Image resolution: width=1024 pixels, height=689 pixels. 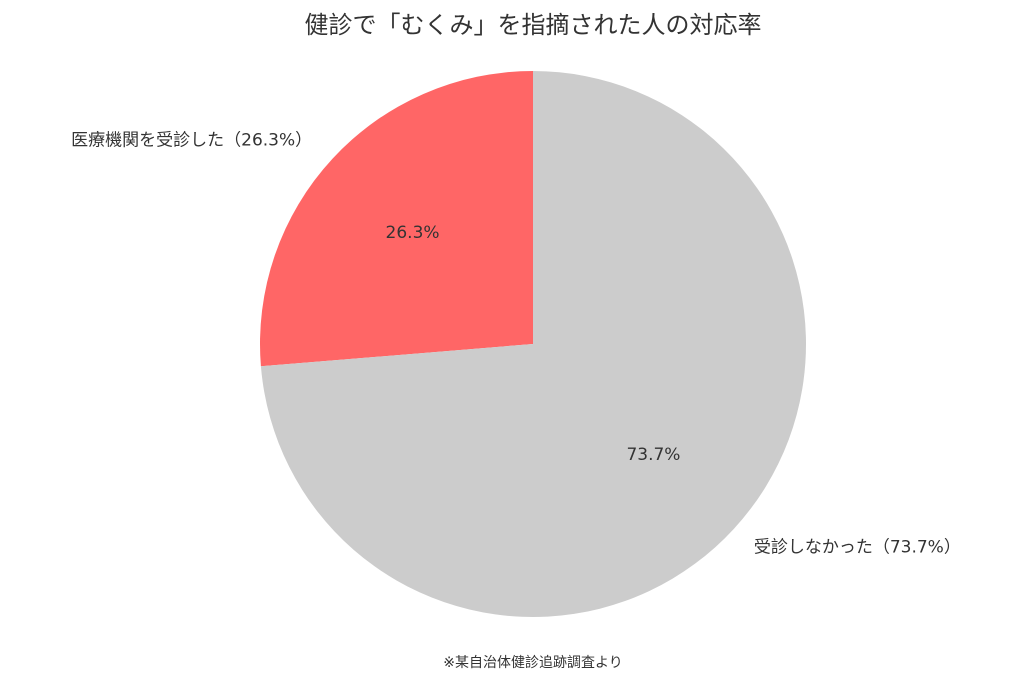 What do you see at coordinates (191, 141) in the screenshot?
I see `category-label: 医療機関を受診した（26.3%）` at bounding box center [191, 141].